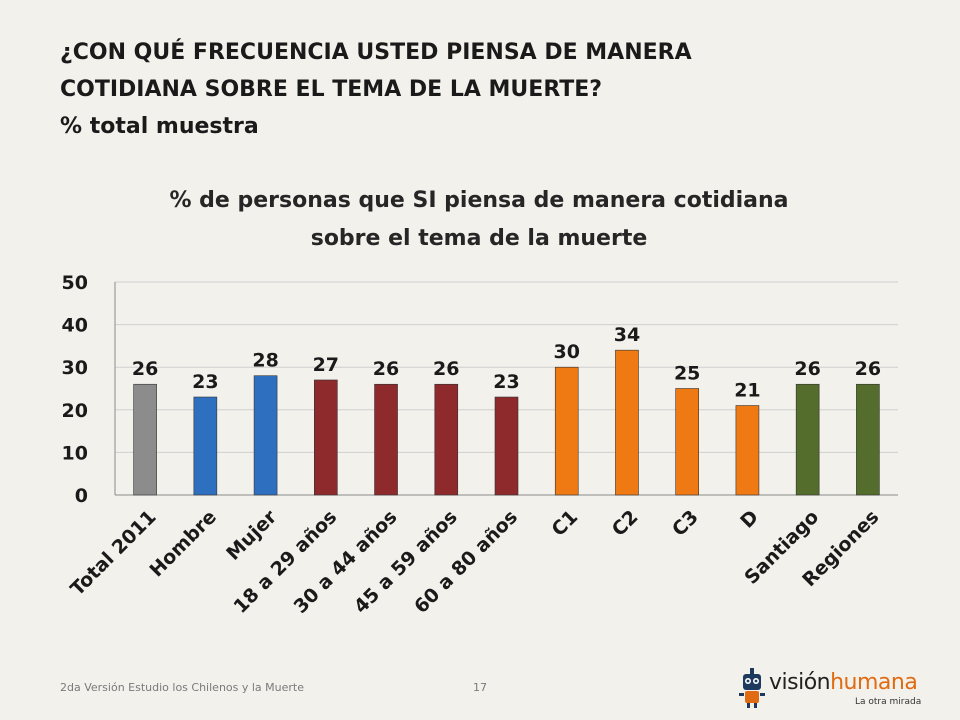  I want to click on logo-wordmark-part2: humana, so click(874, 682).